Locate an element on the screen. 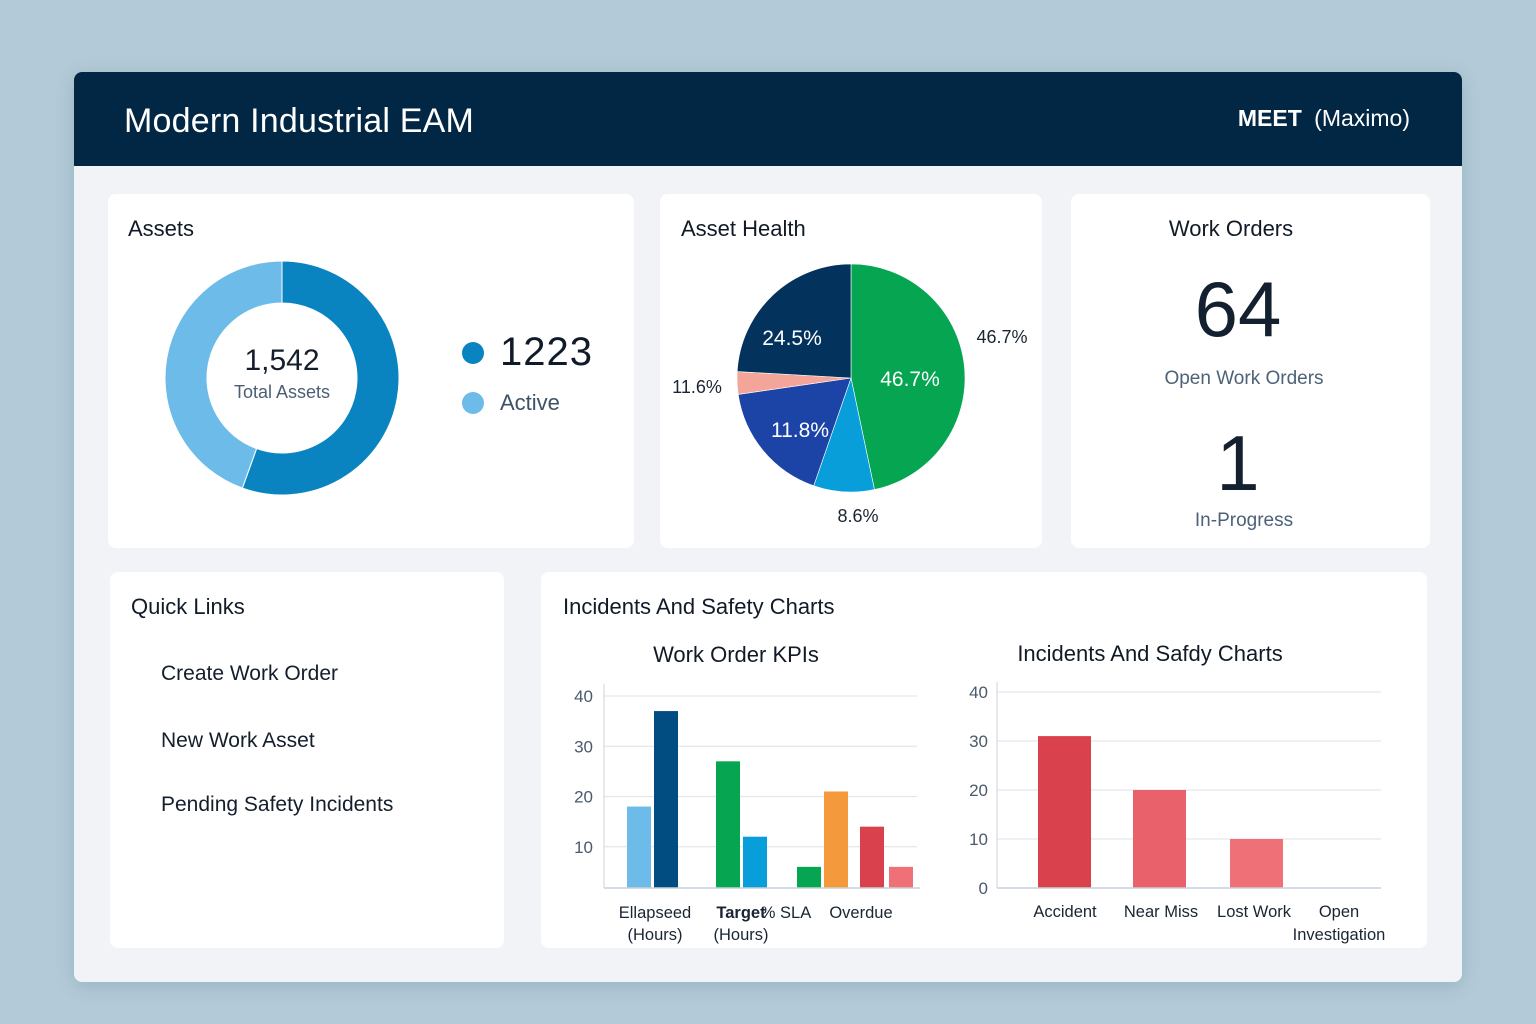 The image size is (1536, 1024). legend-label: 1223 is located at coordinates (546, 352).